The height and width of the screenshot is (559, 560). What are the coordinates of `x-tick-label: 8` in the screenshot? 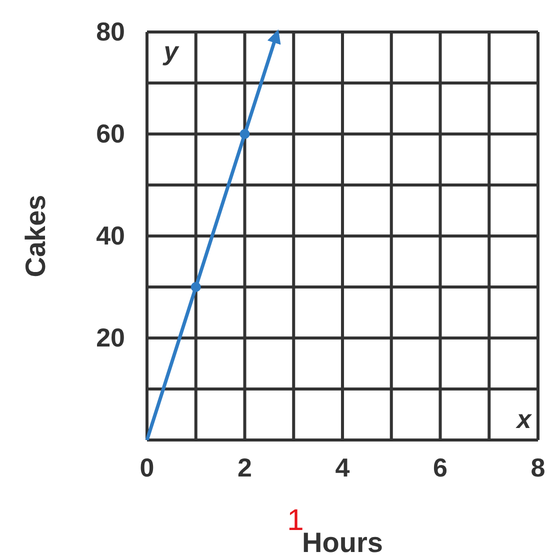 It's located at (538, 467).